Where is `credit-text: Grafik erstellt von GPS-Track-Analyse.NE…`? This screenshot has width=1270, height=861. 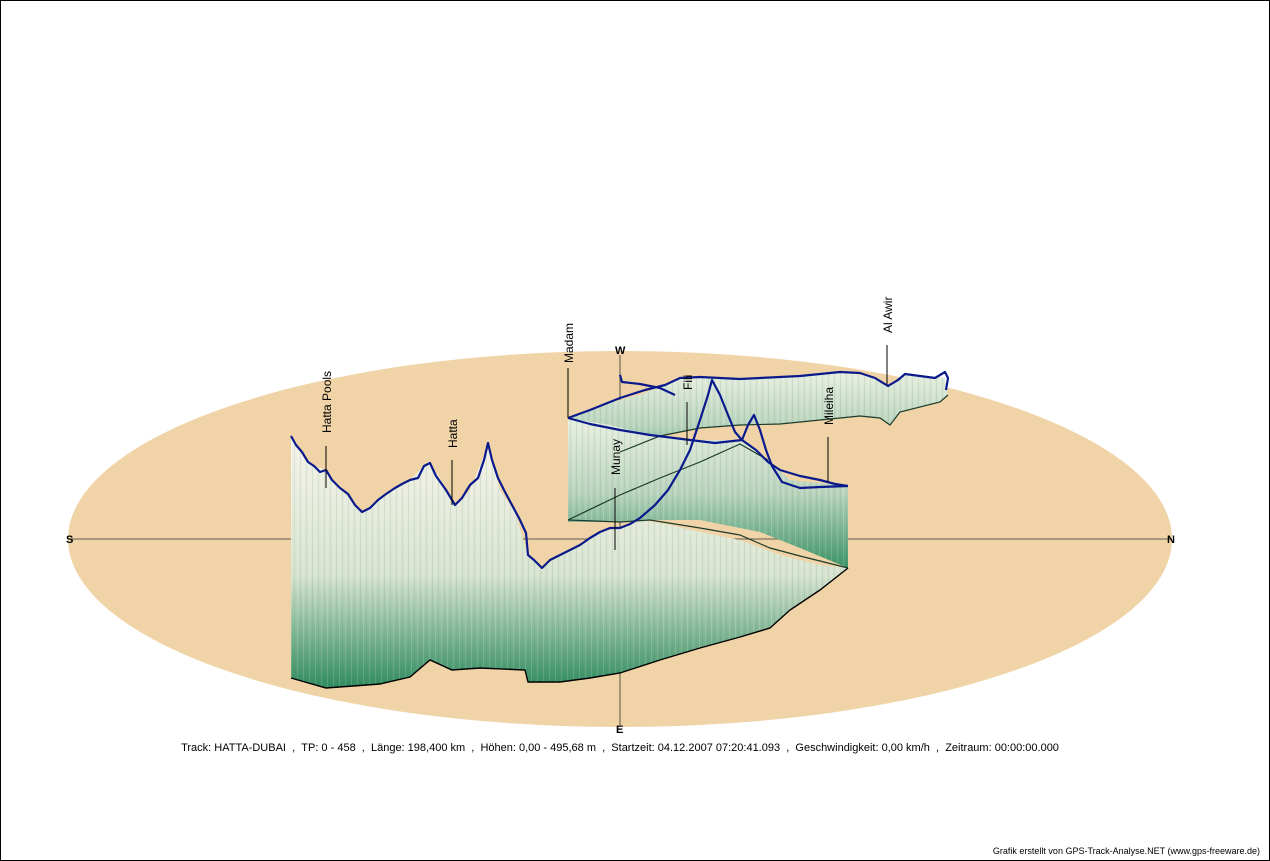
credit-text: Grafik erstellt von GPS-Track-Analyse.NE… is located at coordinates (1126, 851).